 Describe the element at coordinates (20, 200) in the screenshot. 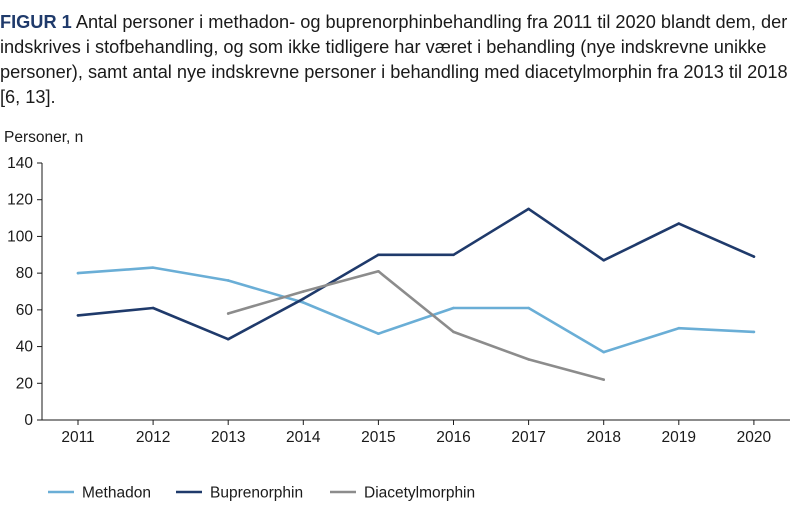

I see `y-tick-label: 120` at that location.